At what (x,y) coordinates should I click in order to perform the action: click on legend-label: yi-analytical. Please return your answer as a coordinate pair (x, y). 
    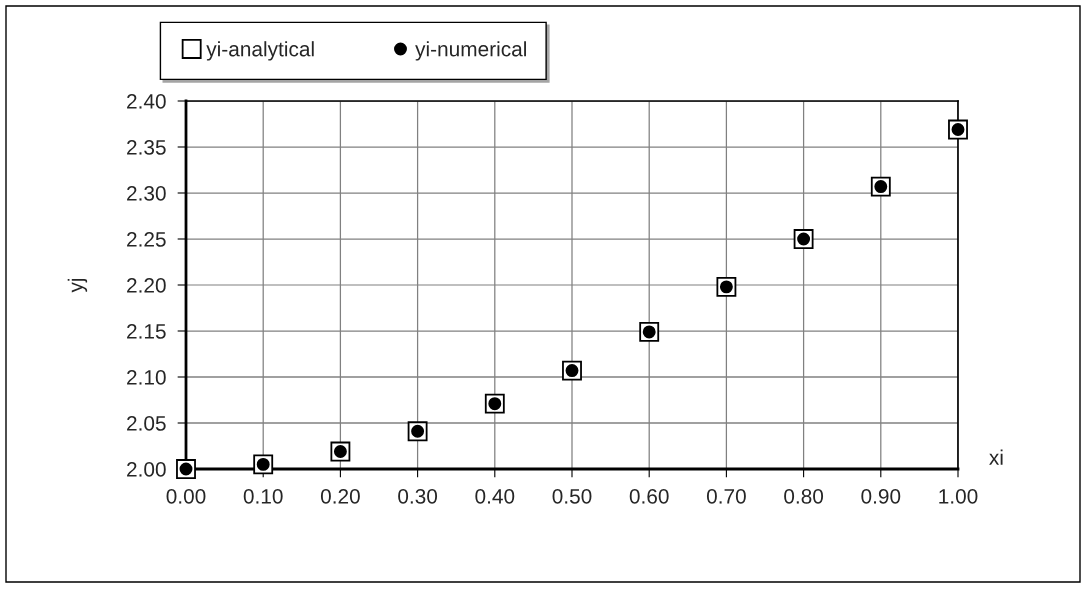
    Looking at the image, I should click on (260, 51).